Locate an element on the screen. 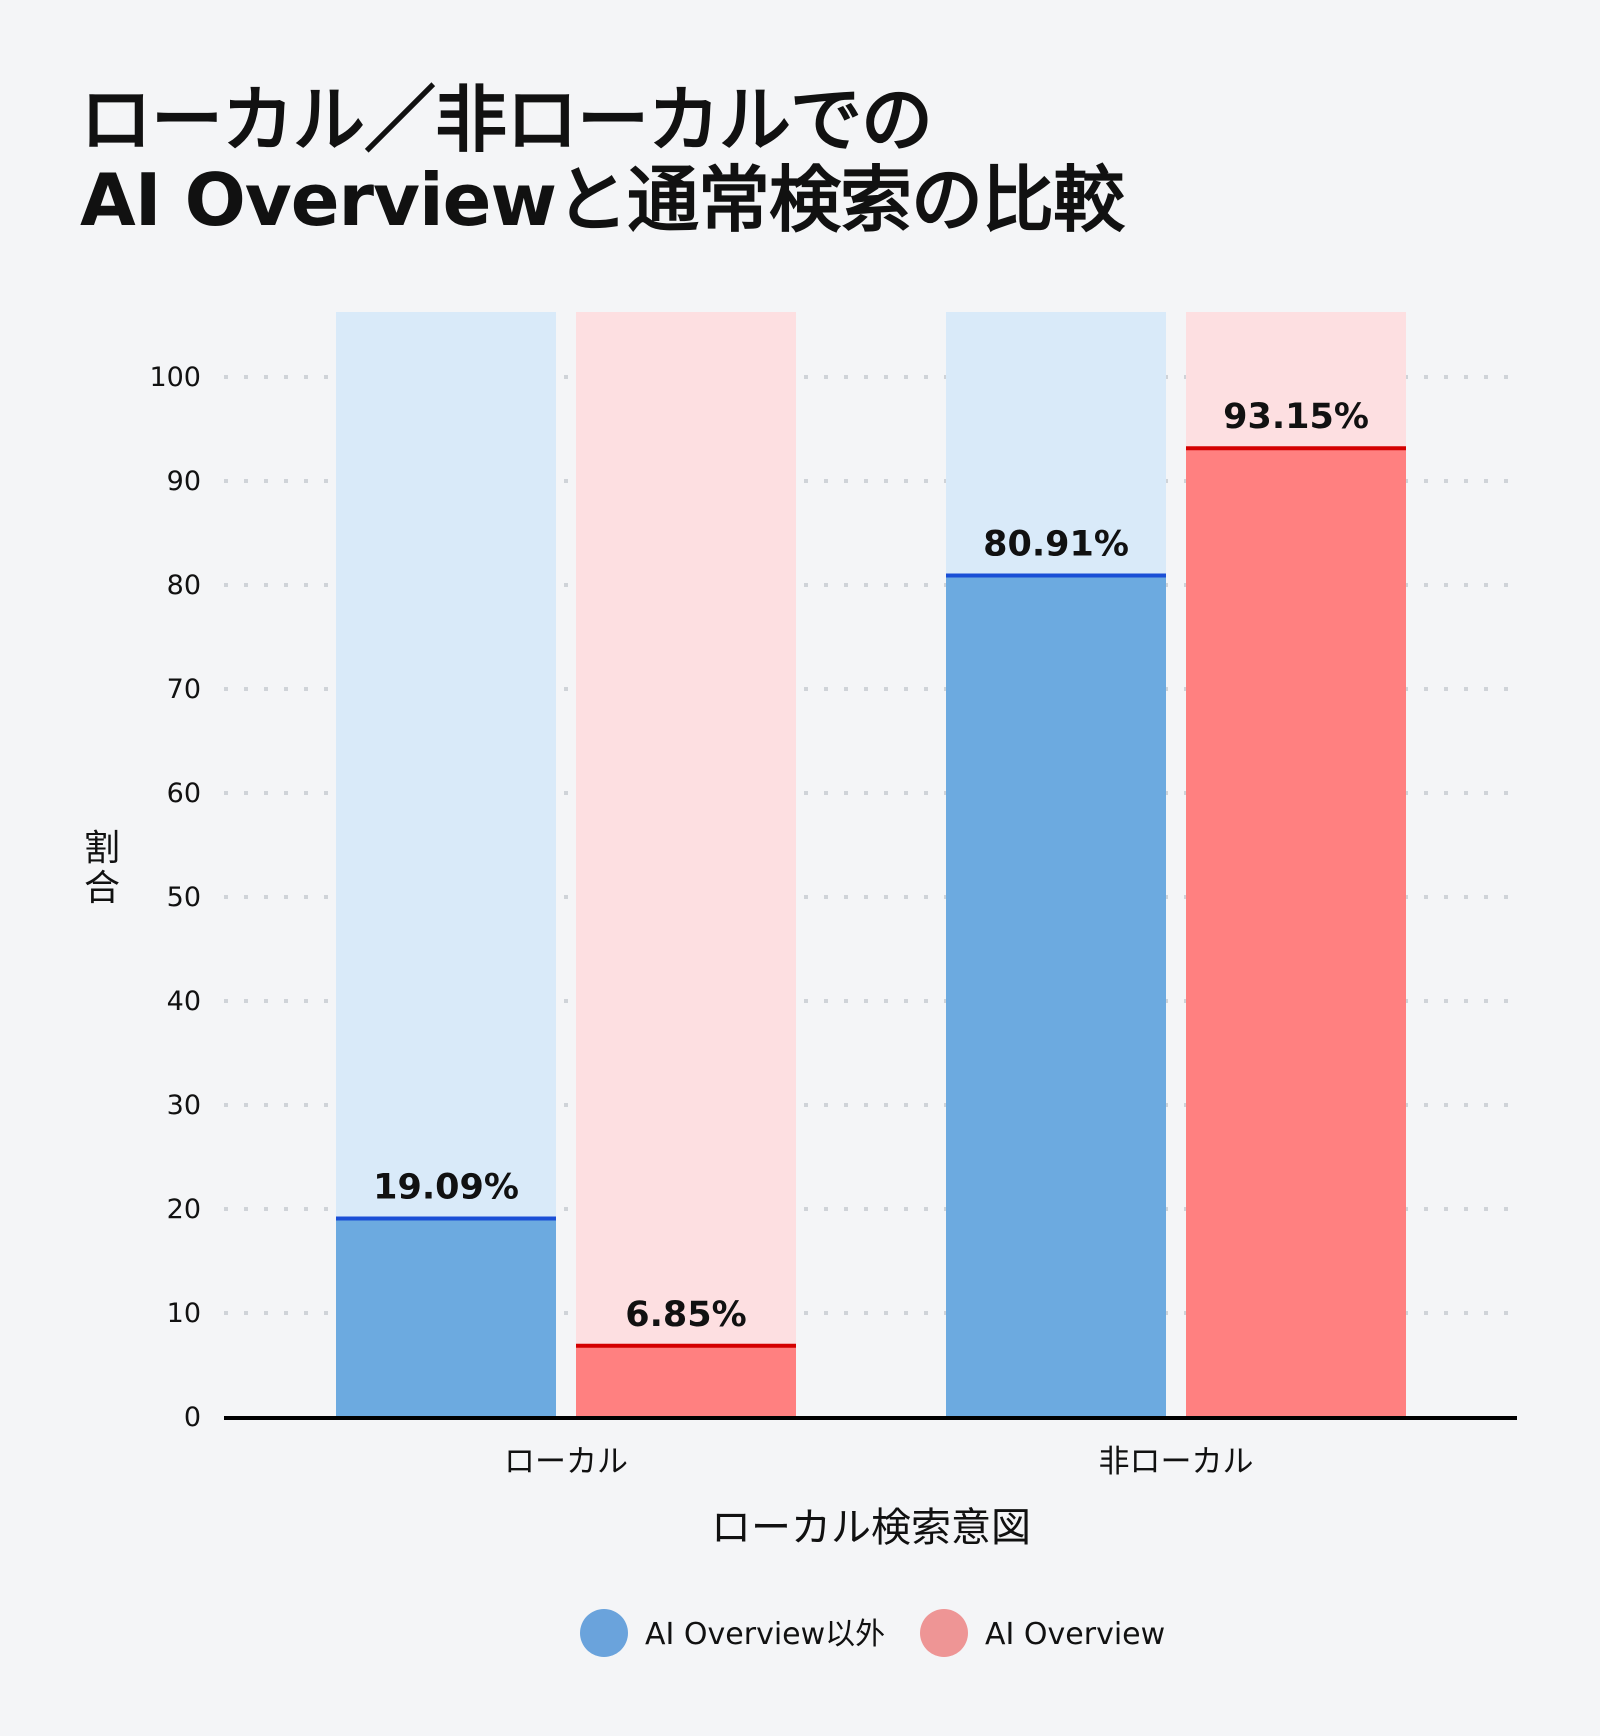  y-tick-label: 90 is located at coordinates (184, 481).